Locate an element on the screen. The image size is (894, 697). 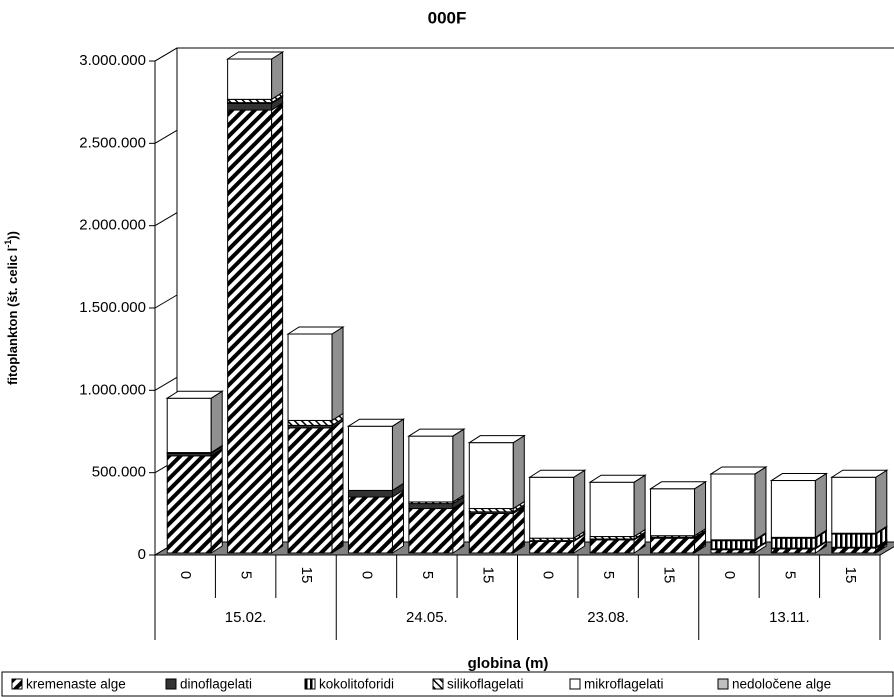
group-label: 23.08. is located at coordinates (608, 617).